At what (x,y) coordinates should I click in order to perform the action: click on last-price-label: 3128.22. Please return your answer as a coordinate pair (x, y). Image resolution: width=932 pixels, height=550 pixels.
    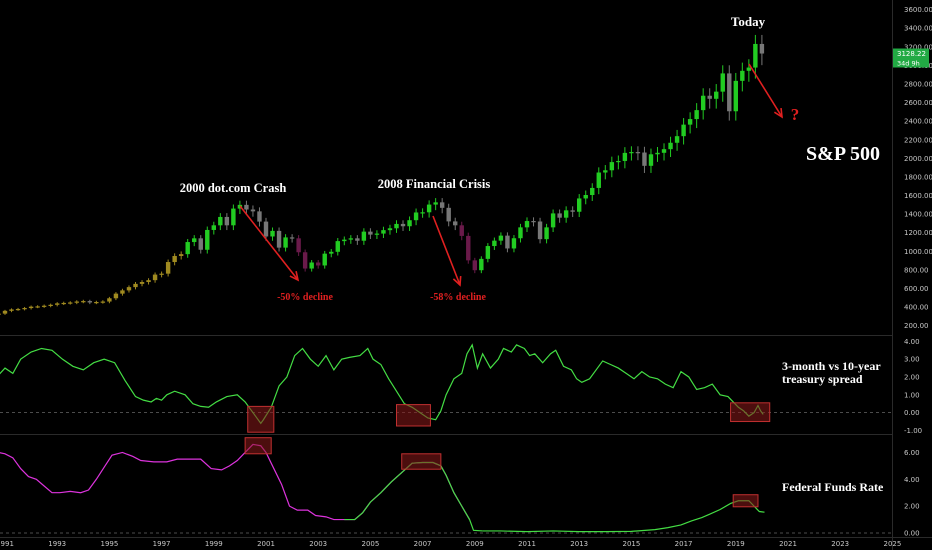
    Looking at the image, I should click on (911, 54).